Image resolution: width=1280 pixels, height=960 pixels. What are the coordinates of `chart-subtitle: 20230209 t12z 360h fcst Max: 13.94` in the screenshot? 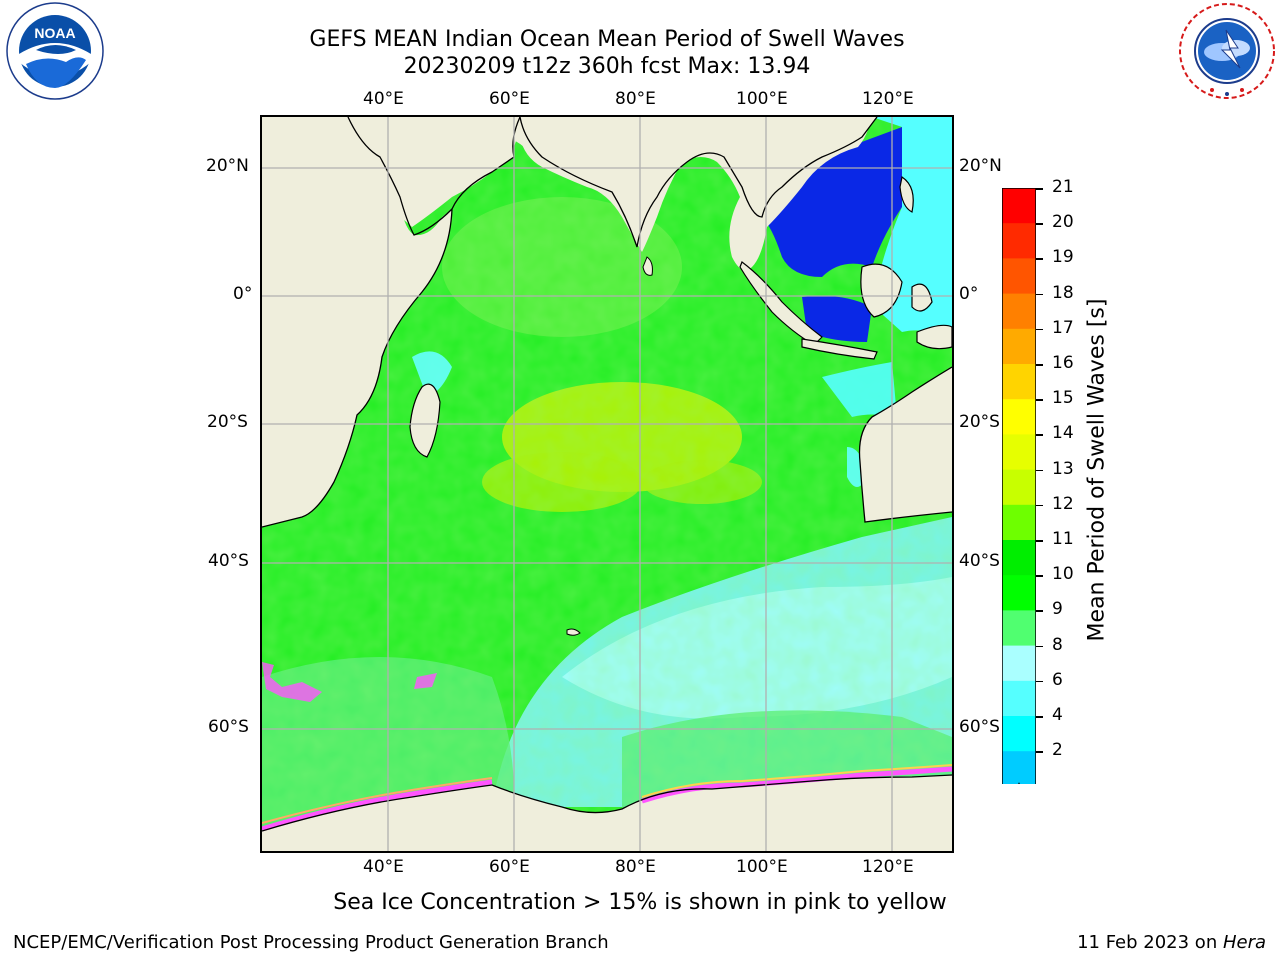 It's located at (607, 66).